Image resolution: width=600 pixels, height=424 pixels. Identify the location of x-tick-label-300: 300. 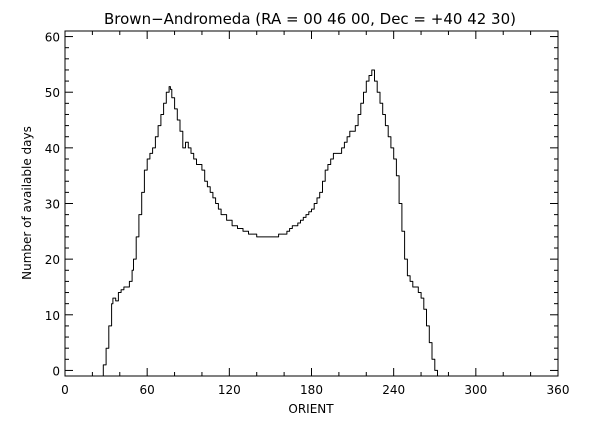
(475, 390).